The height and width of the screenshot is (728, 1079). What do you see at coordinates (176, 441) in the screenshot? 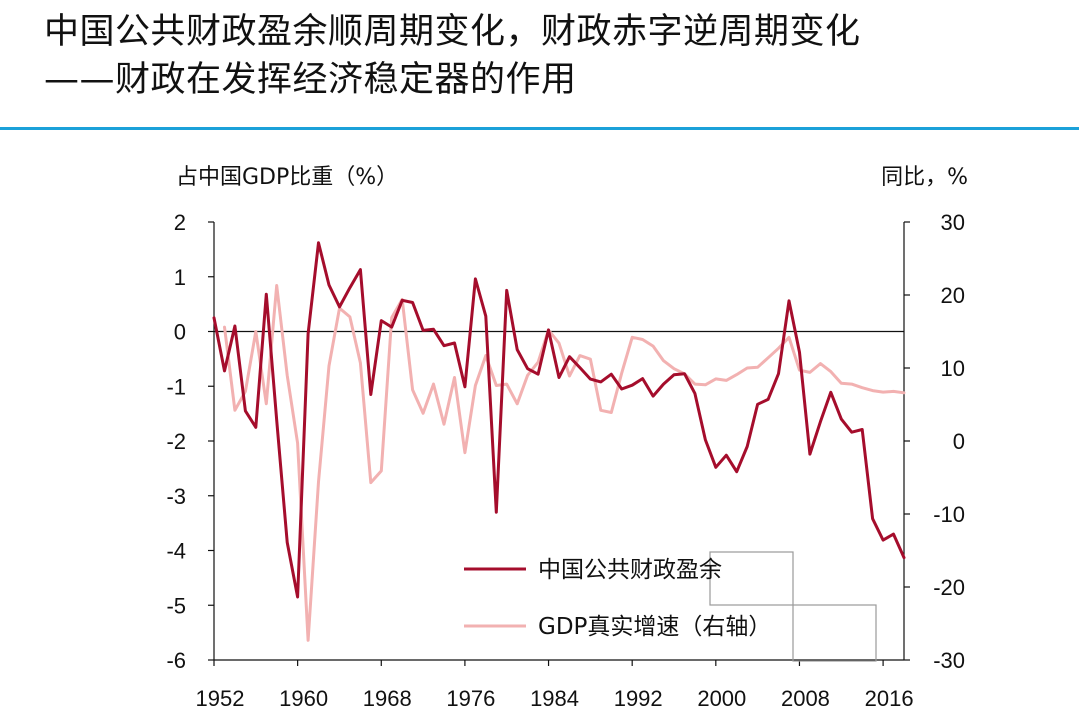
I see `left-tick-label: -2` at bounding box center [176, 441].